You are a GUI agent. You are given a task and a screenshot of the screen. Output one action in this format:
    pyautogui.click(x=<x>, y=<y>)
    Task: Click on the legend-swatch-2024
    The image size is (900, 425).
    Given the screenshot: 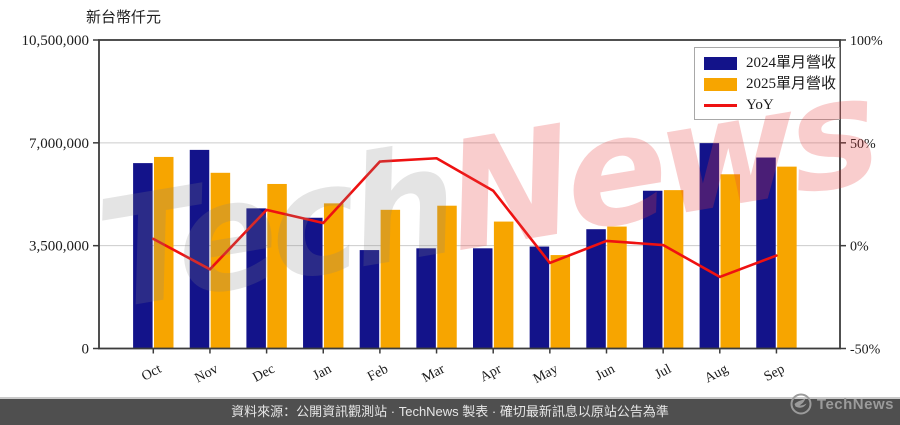 What is the action you would take?
    pyautogui.click(x=720, y=63)
    